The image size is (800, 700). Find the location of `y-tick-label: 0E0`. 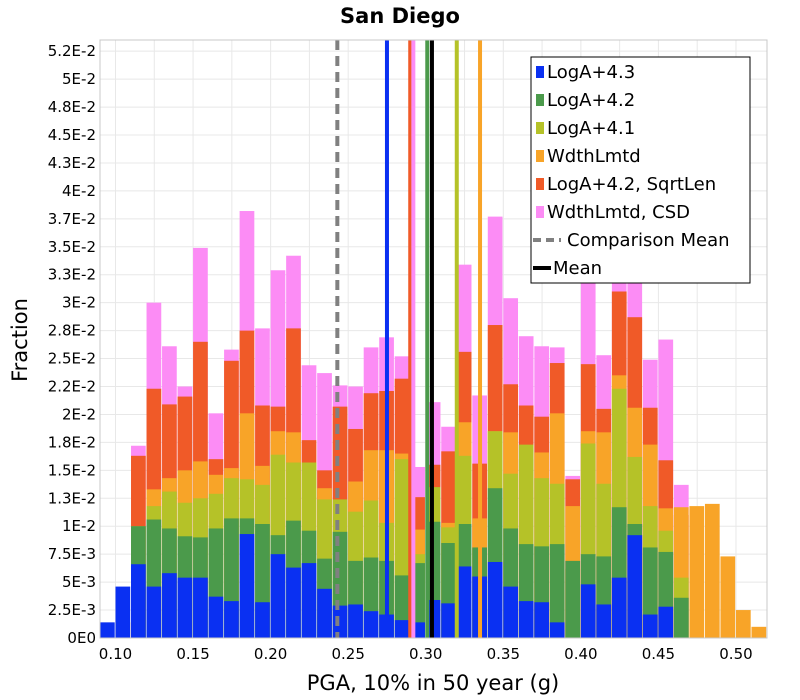

y-tick-label: 0E0 is located at coordinates (81, 638).